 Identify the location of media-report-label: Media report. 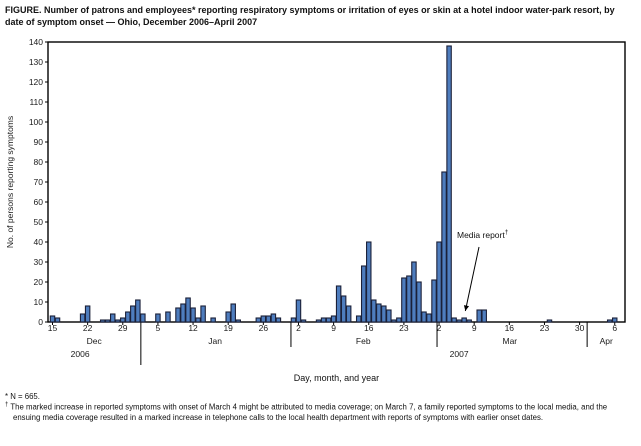
(481, 234).